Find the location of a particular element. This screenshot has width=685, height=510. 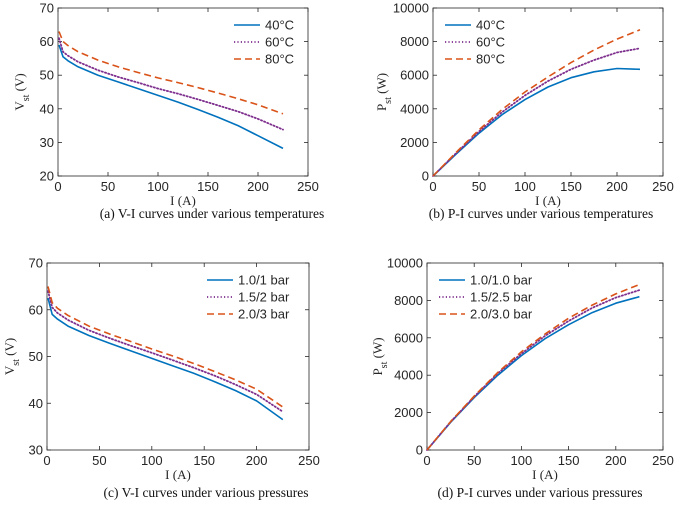

legend-label-1: 1.0/1.0 bar is located at coordinates (501, 280).